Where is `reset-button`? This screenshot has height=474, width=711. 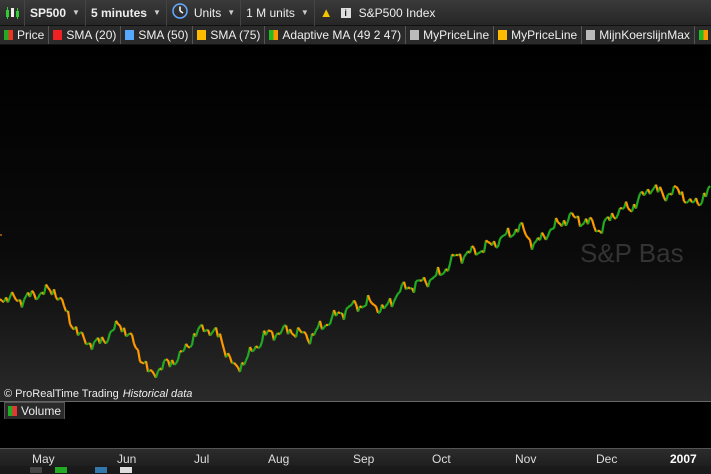 reset-button is located at coordinates (126, 470).